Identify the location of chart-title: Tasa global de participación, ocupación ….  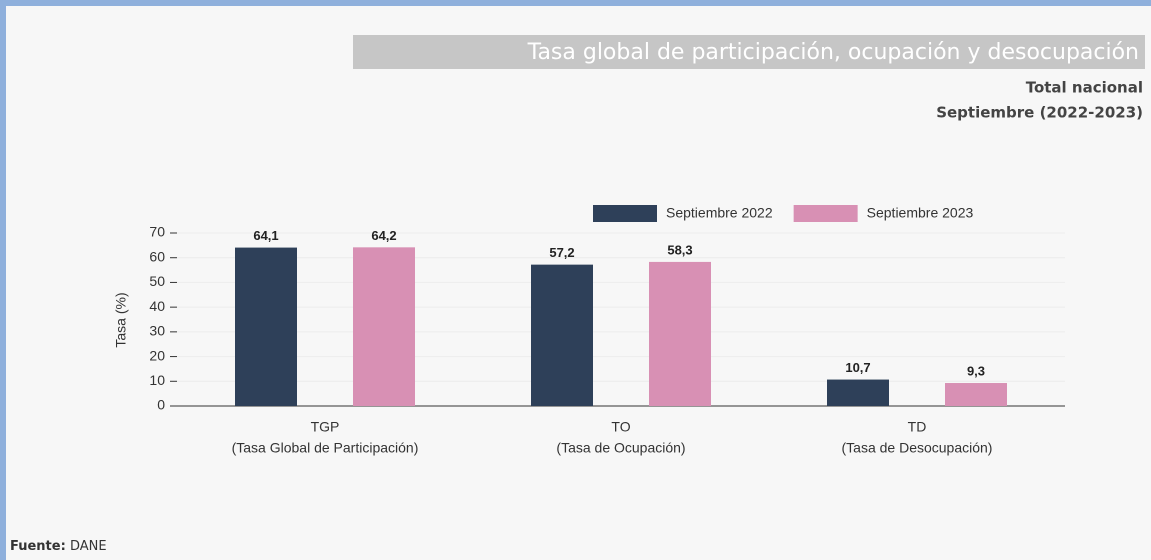
(833, 52).